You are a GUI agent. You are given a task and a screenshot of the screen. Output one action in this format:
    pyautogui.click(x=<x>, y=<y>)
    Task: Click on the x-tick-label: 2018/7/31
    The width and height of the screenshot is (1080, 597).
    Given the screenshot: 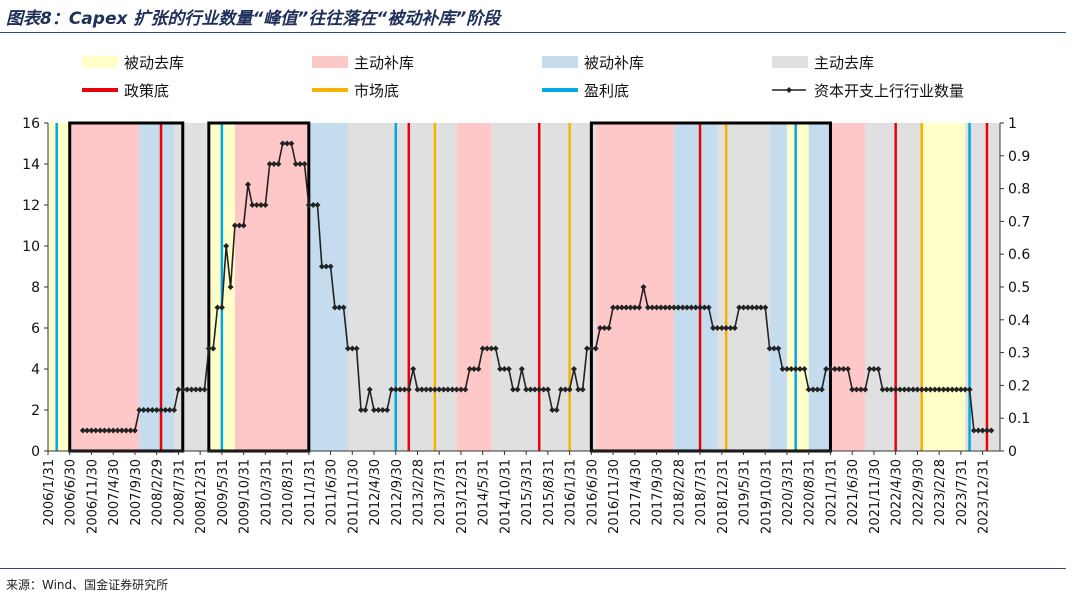 What is the action you would take?
    pyautogui.click(x=701, y=492)
    